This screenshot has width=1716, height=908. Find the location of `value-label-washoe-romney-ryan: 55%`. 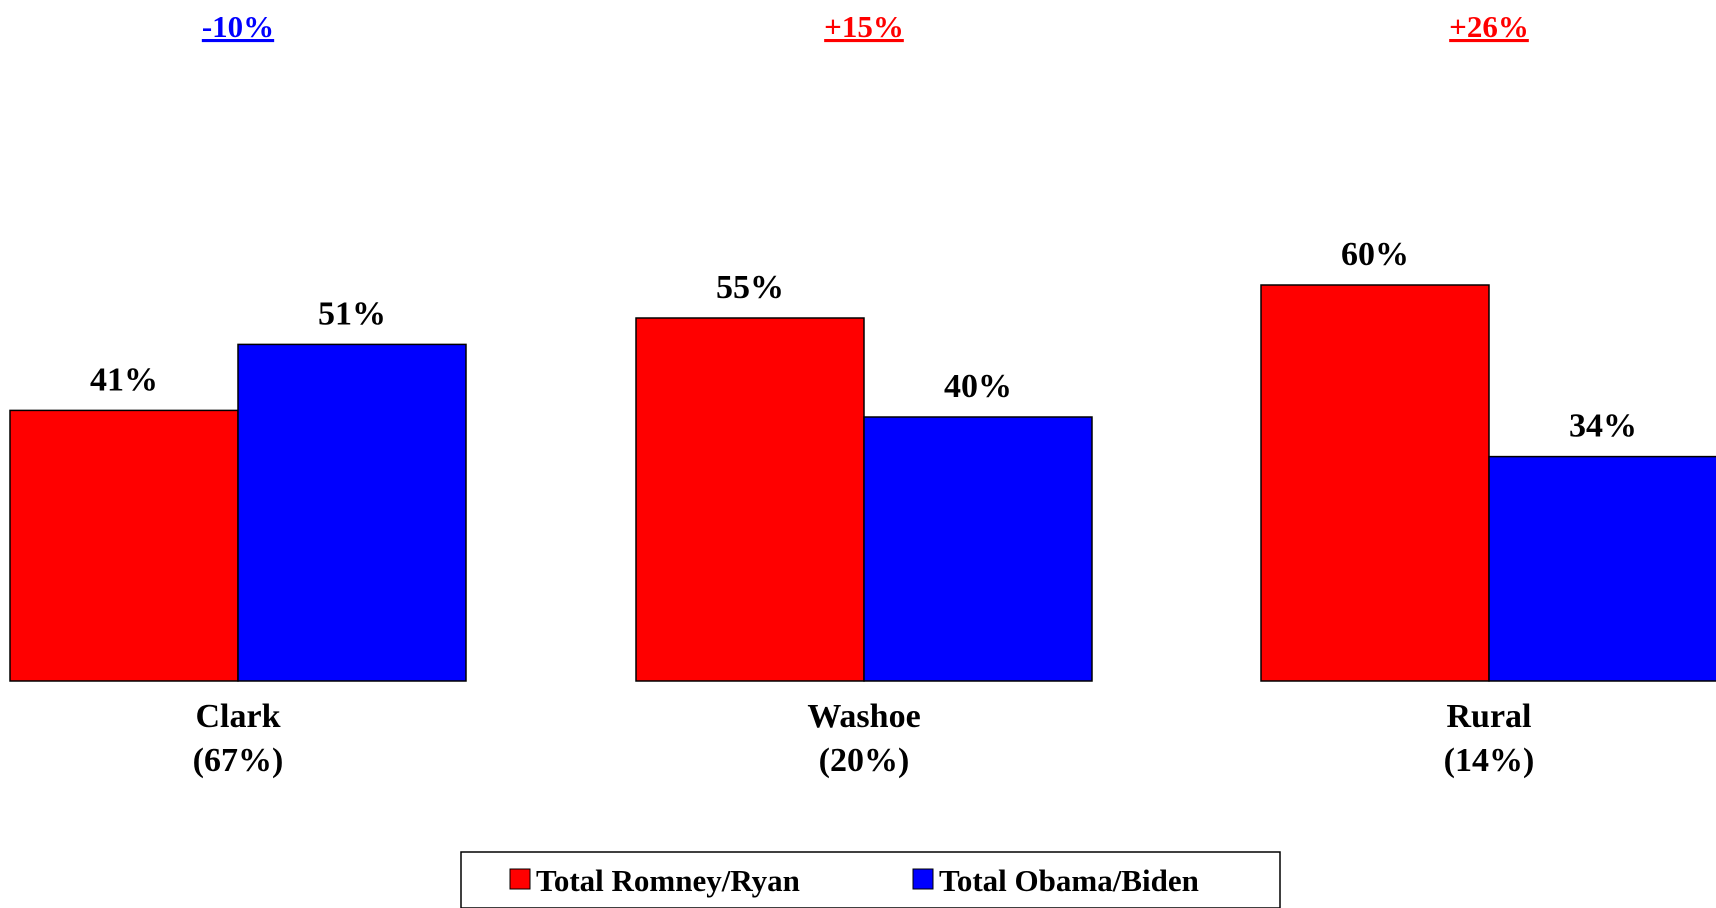

value-label-washoe-romney-ryan: 55% is located at coordinates (750, 287).